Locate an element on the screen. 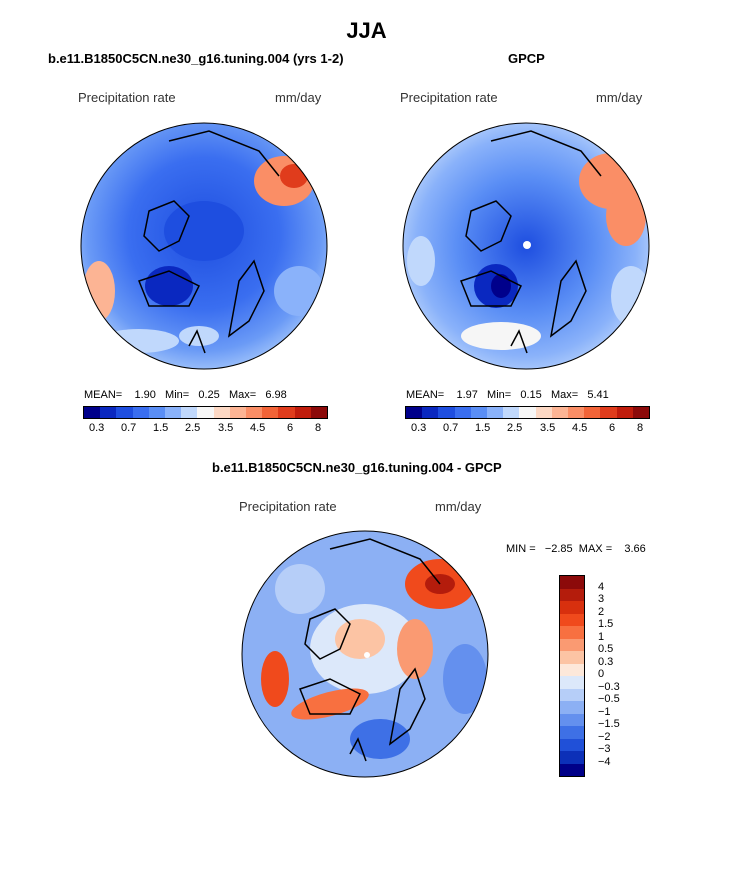 Image resolution: width=733 pixels, height=879 pixels. colorbar-tick: 4 is located at coordinates (601, 586).